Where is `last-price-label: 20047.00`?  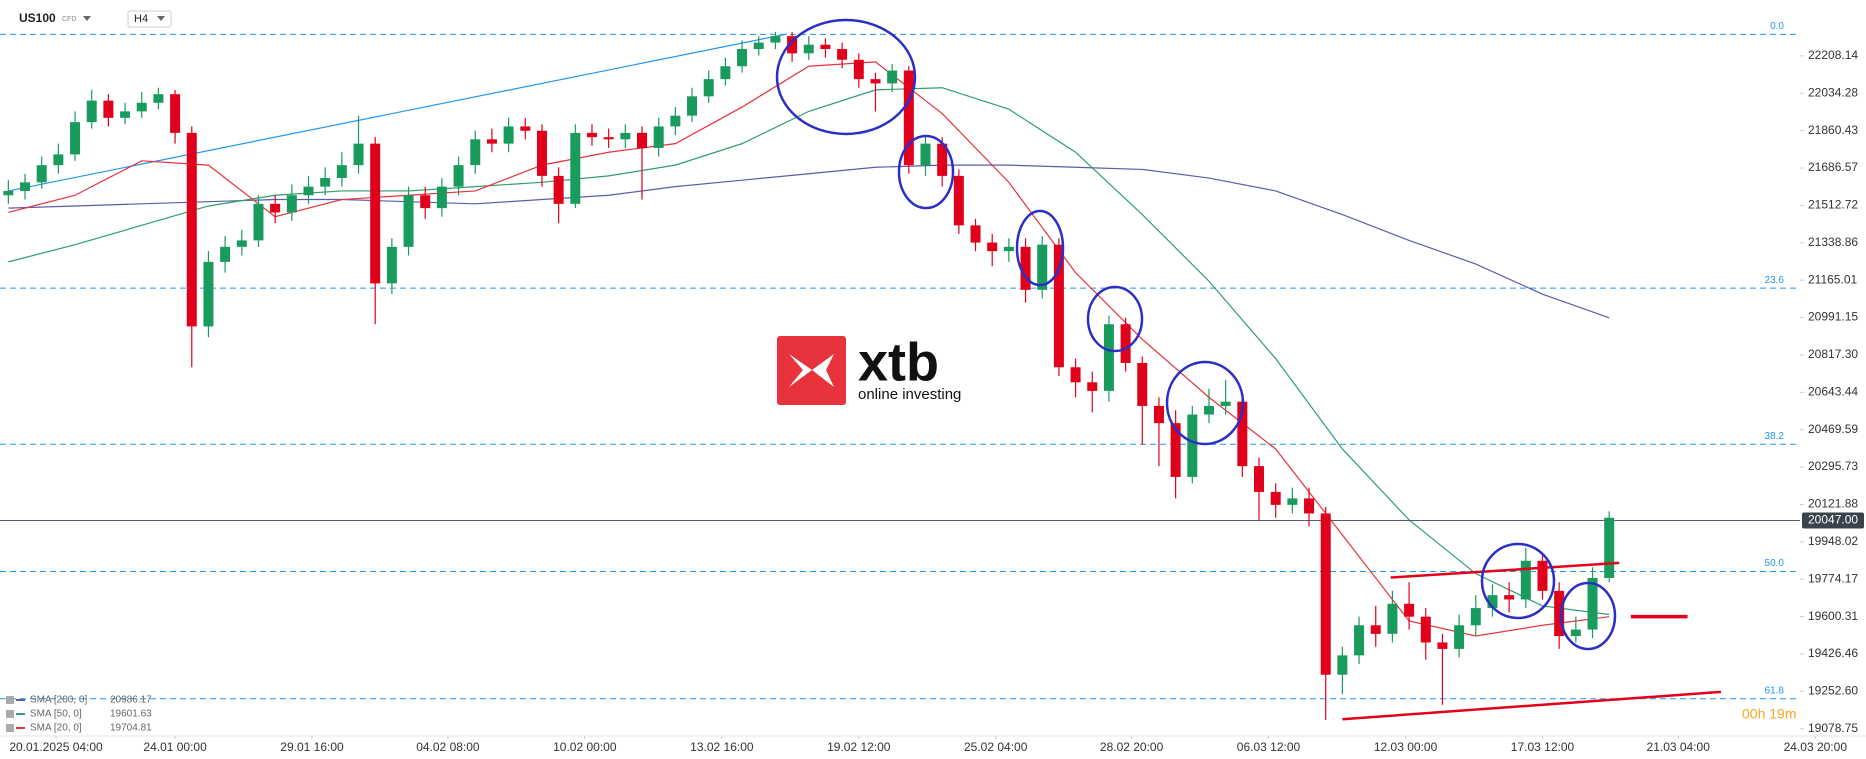
last-price-label: 20047.00 is located at coordinates (1833, 520).